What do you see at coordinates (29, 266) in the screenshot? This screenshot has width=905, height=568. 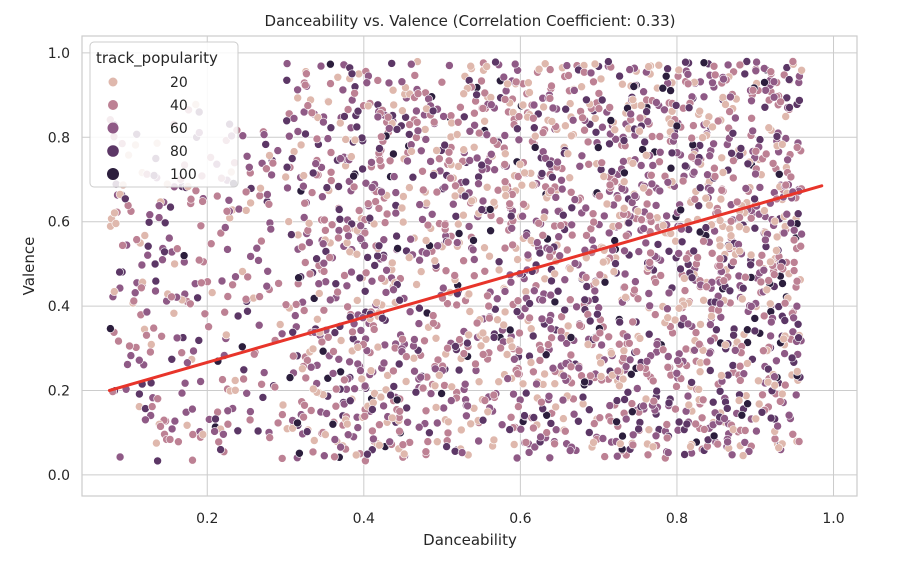 I see `y-axis-label: Valence` at bounding box center [29, 266].